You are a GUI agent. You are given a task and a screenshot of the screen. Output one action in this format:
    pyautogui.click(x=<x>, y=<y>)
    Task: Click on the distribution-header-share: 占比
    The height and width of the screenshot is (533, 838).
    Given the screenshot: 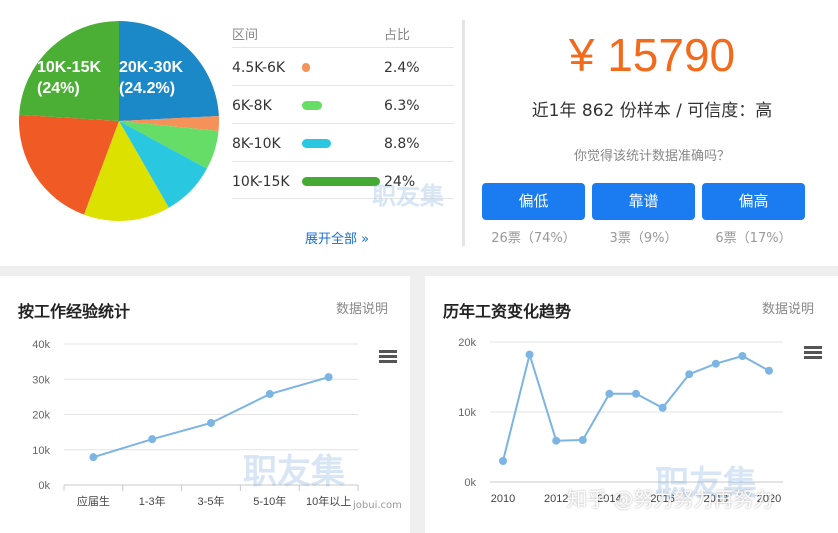 What is the action you would take?
    pyautogui.click(x=397, y=35)
    